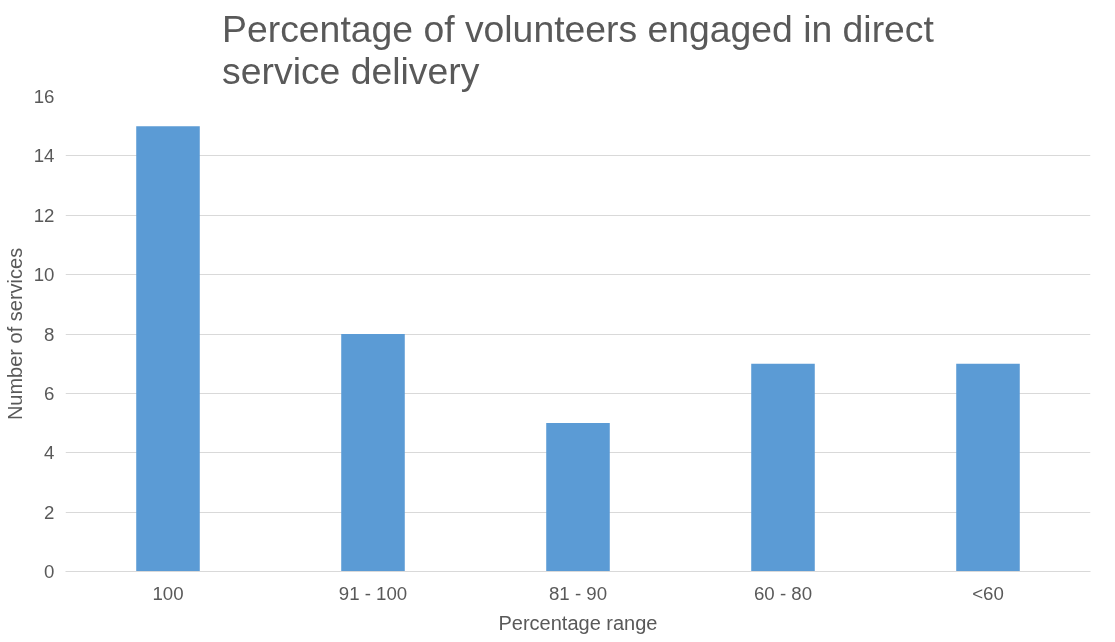 This screenshot has height=642, width=1115. What do you see at coordinates (988, 593) in the screenshot?
I see `x-tick-label: <60` at bounding box center [988, 593].